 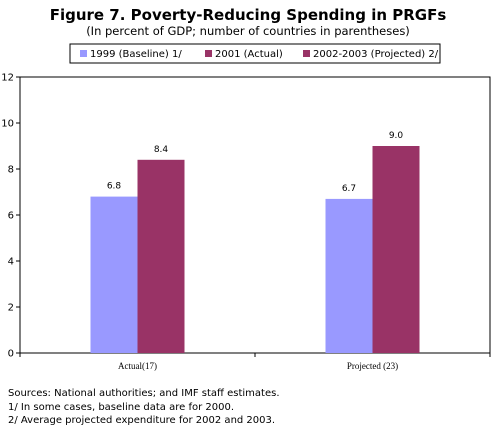 What do you see at coordinates (396, 136) in the screenshot?
I see `data-label: 9.0` at bounding box center [396, 136].